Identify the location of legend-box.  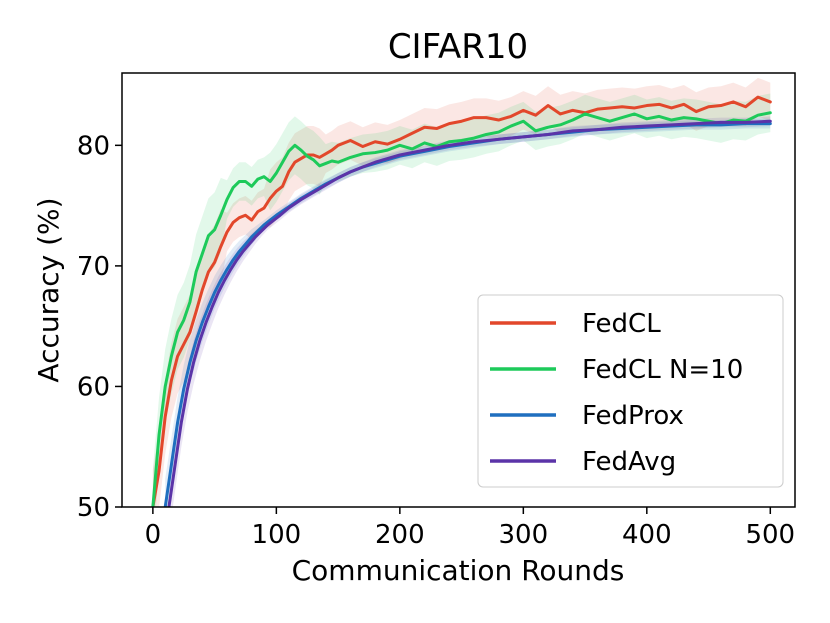
(630, 391).